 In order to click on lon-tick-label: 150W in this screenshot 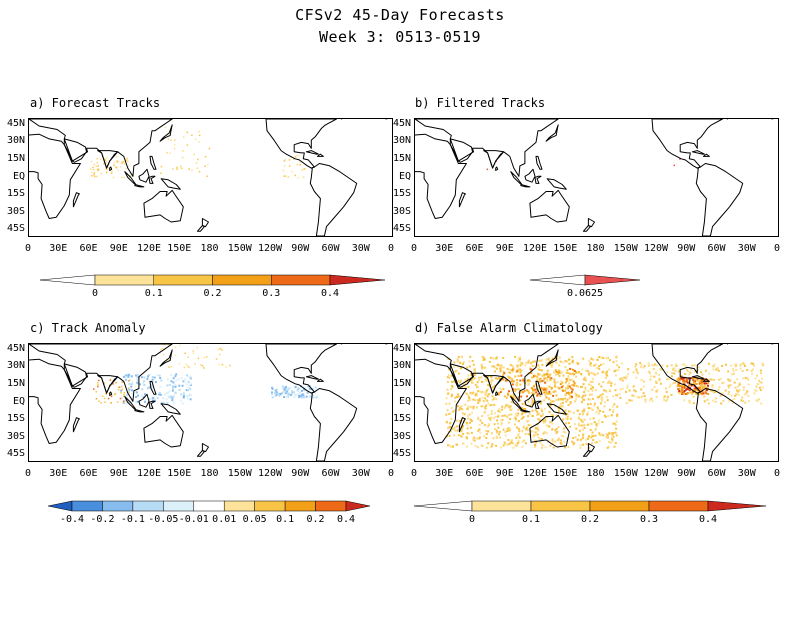, I will do `click(625, 248)`.